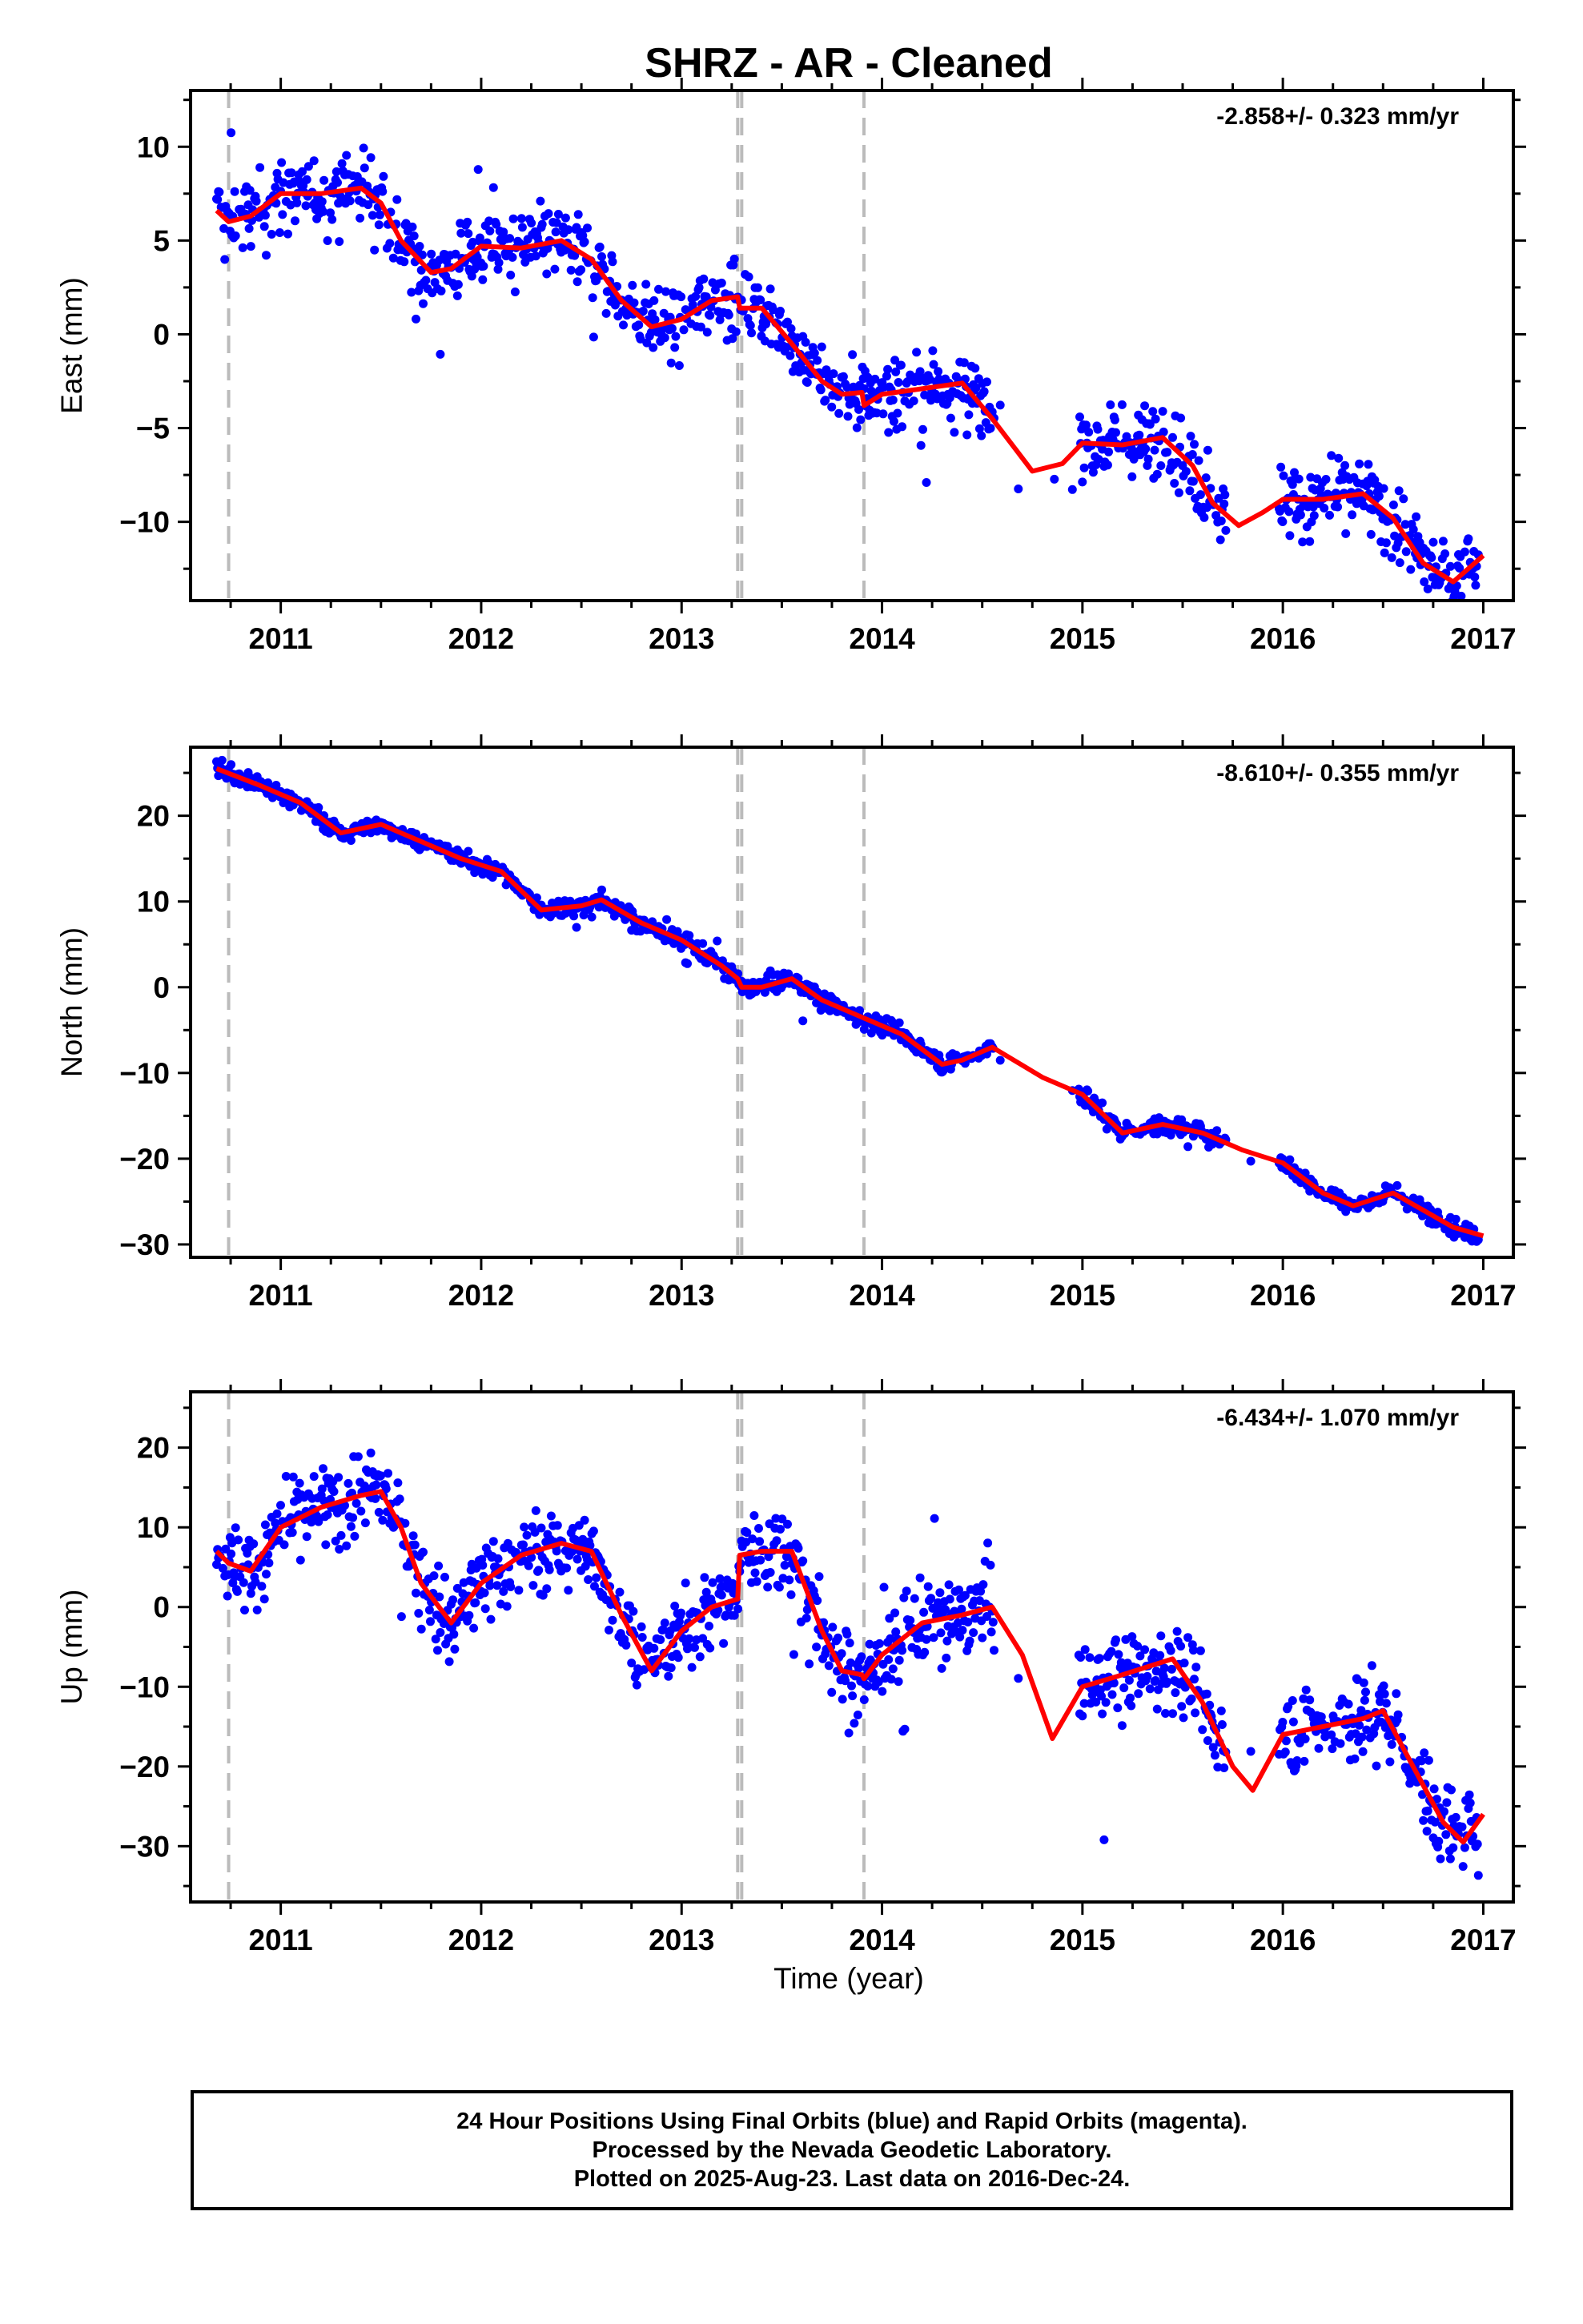  Describe the element at coordinates (681, 638) in the screenshot. I see `x-tick-label: 2013` at that location.